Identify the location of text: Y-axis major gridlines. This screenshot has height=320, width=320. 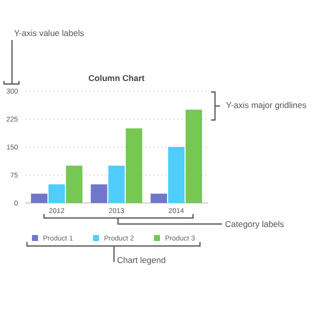
(266, 105).